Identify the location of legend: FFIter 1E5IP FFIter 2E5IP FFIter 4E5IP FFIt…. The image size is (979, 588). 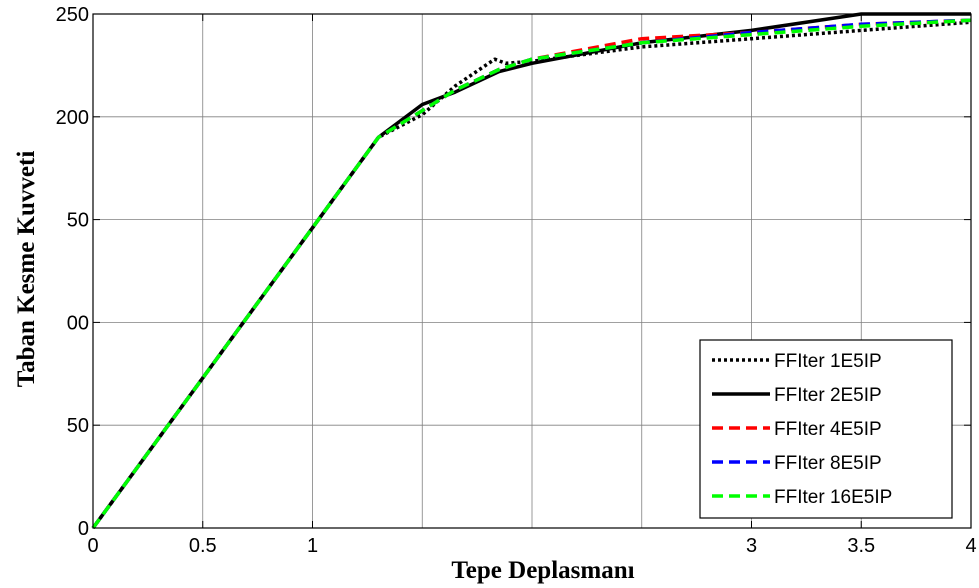
(826, 429).